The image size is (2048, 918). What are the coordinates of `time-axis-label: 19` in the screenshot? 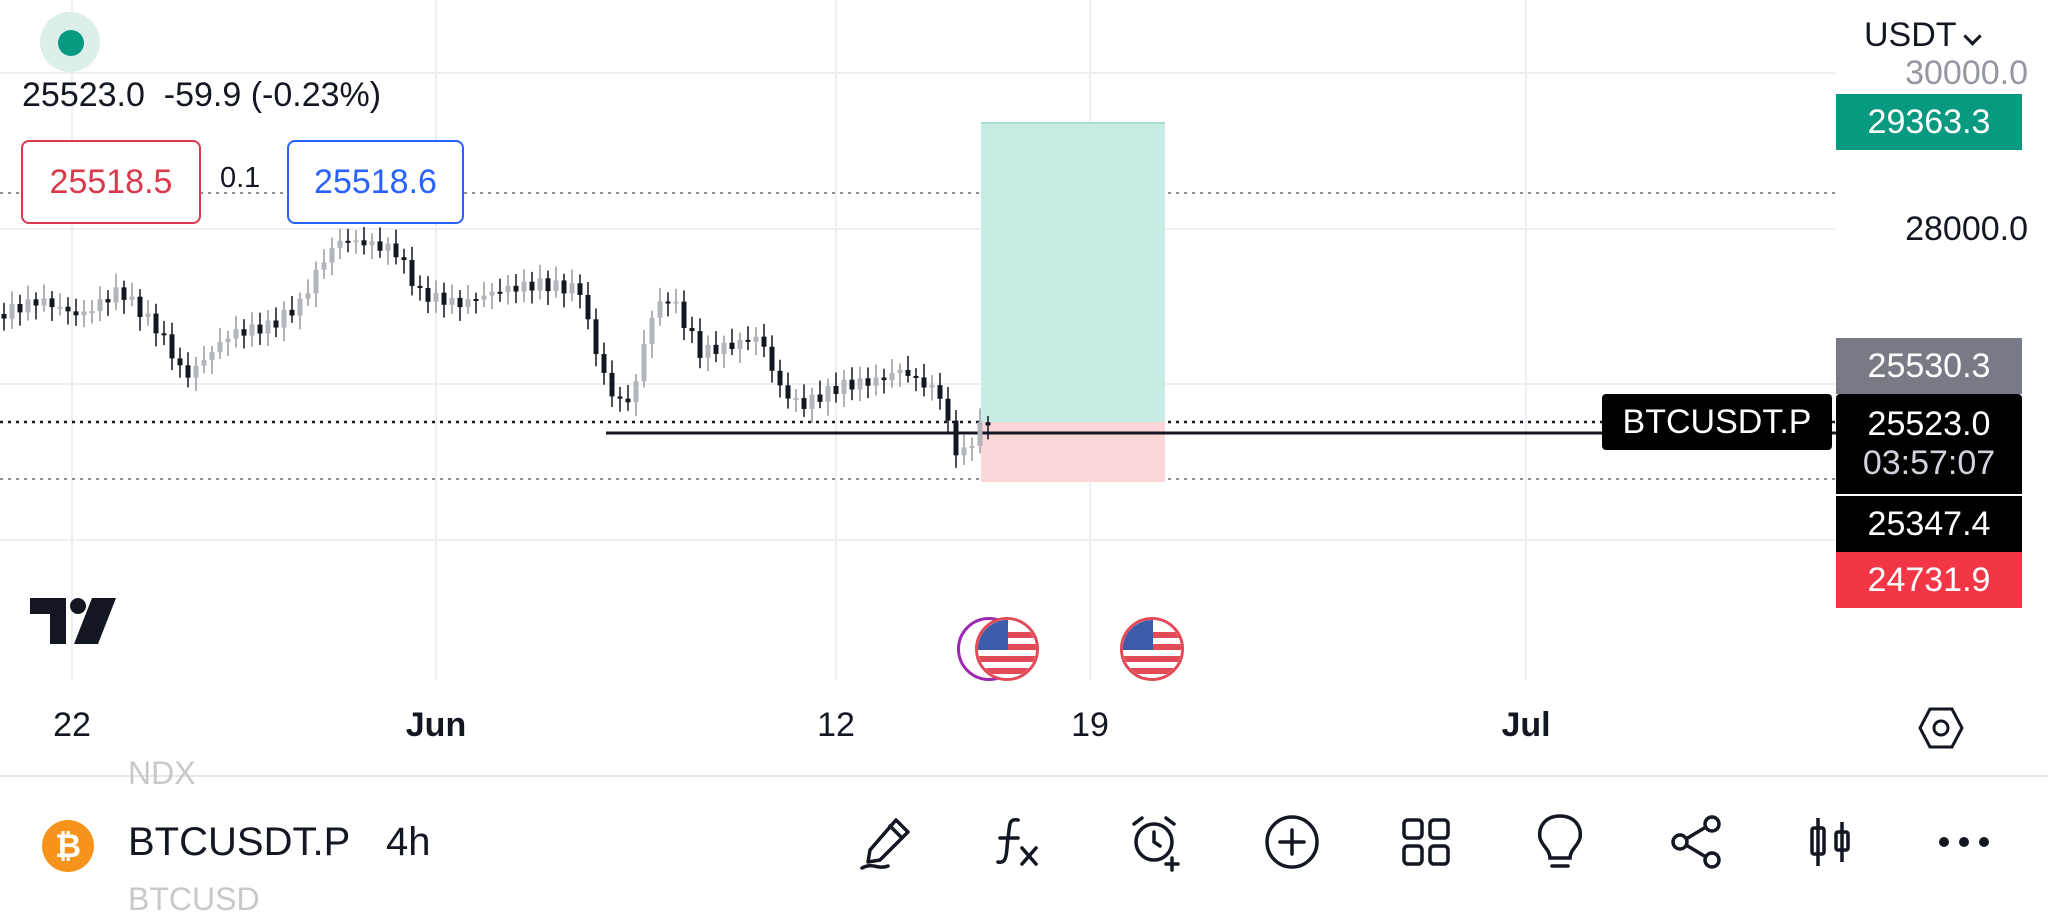 It's located at (1090, 725).